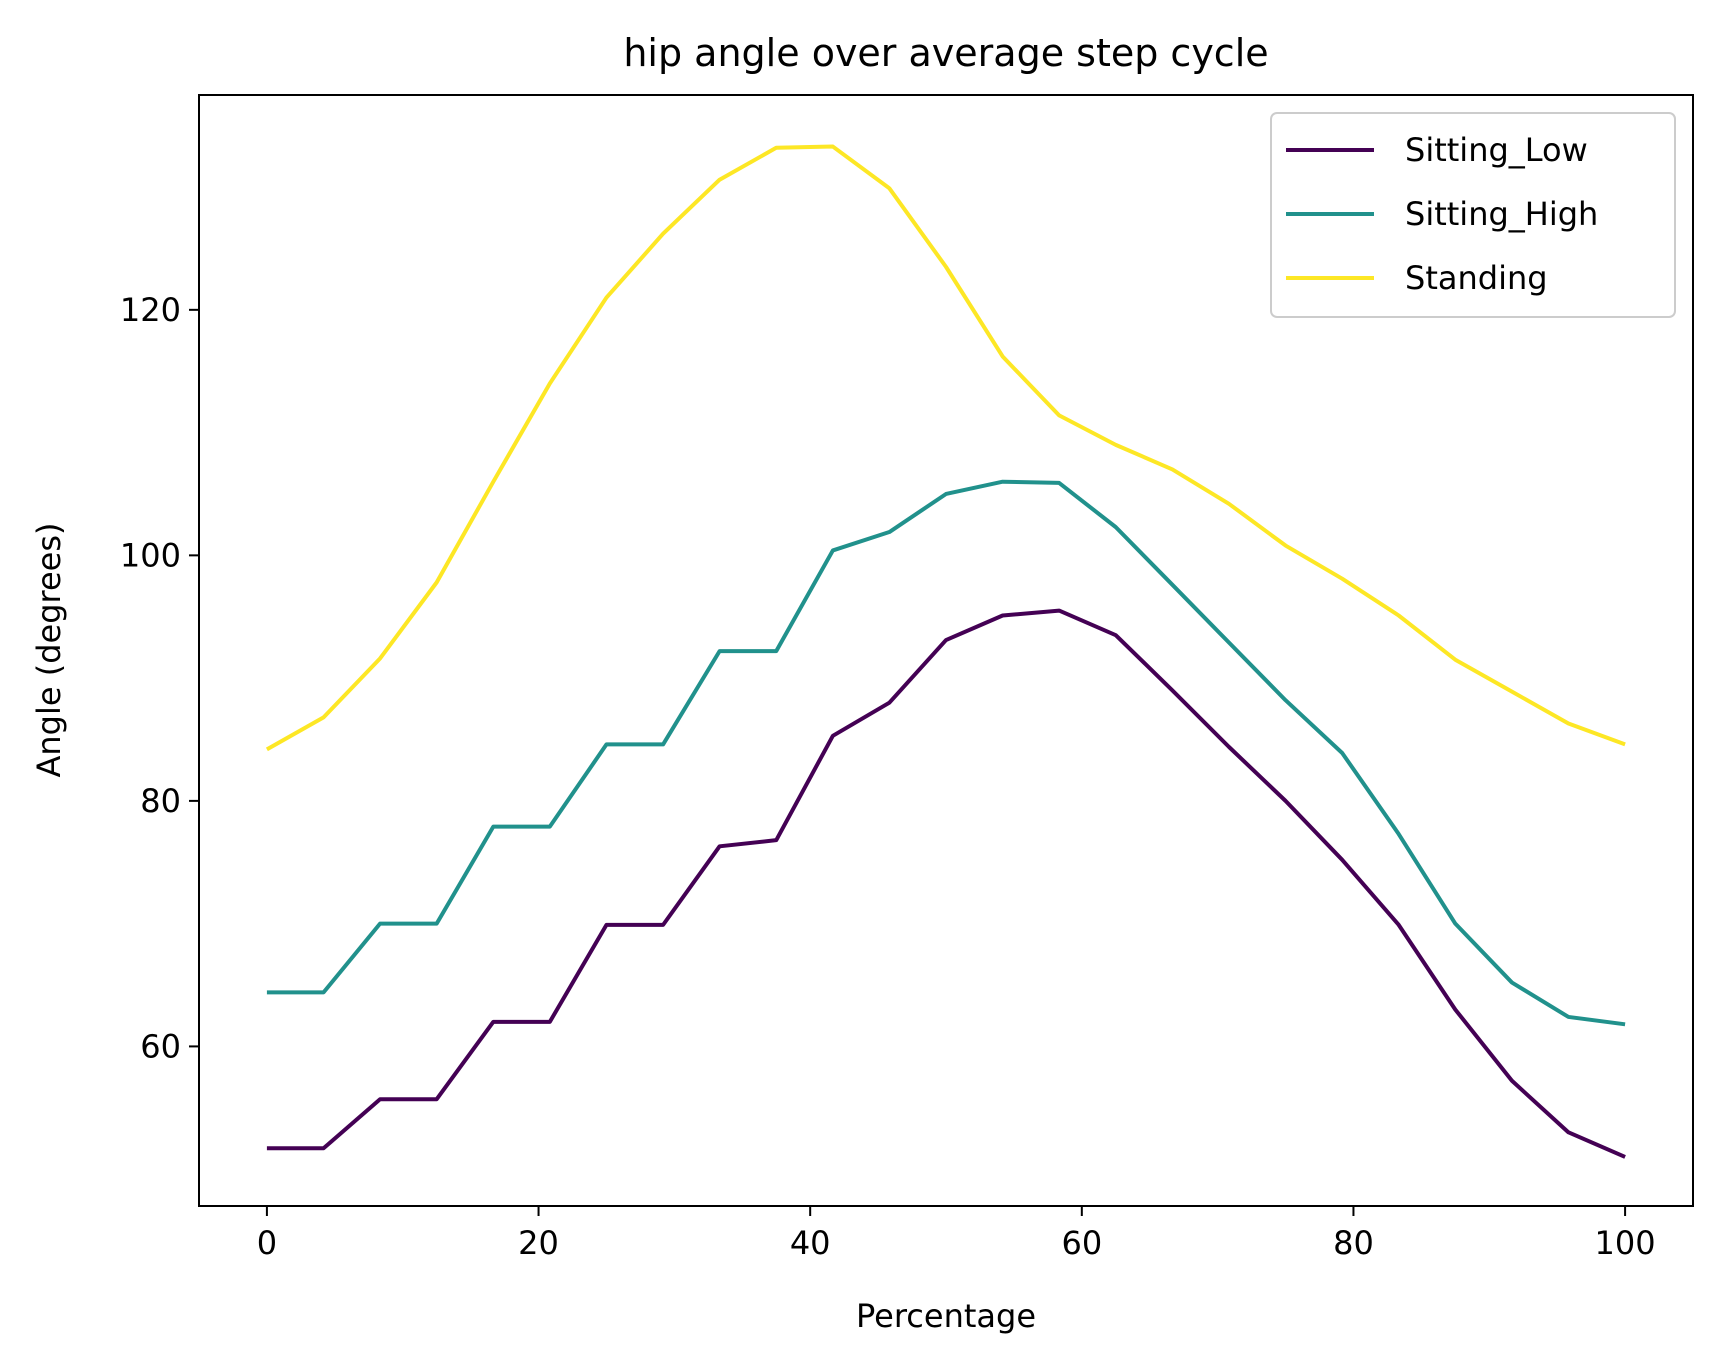 The image size is (1715, 1365). Describe the element at coordinates (1496, 150) in the screenshot. I see `legend-label-sitting-low: Sitting_Low` at that location.